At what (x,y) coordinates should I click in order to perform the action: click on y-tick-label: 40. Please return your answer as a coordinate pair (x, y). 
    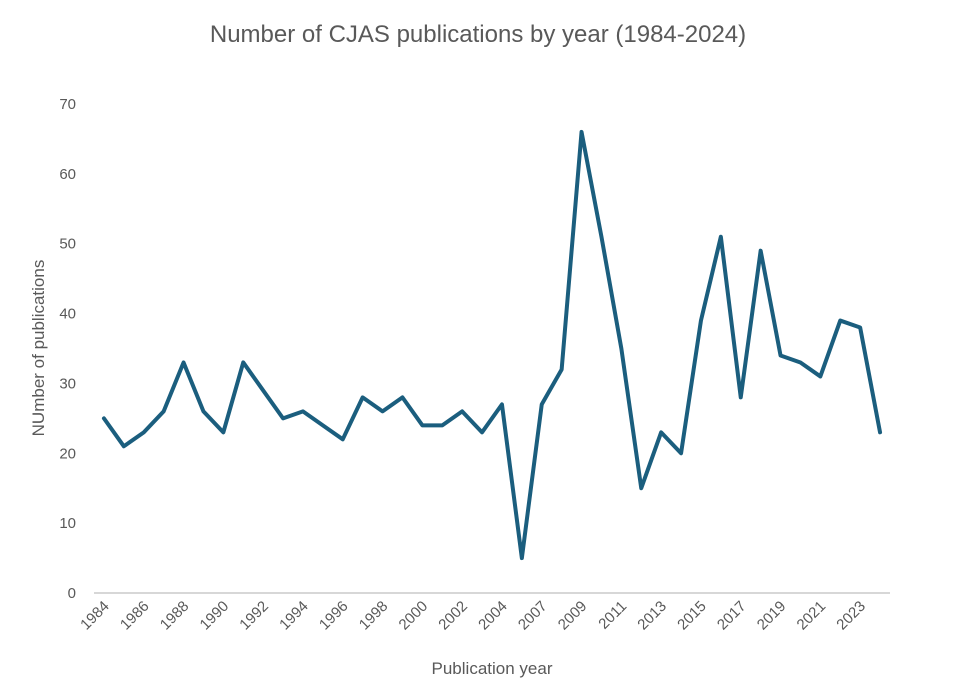
    Looking at the image, I should click on (67, 314).